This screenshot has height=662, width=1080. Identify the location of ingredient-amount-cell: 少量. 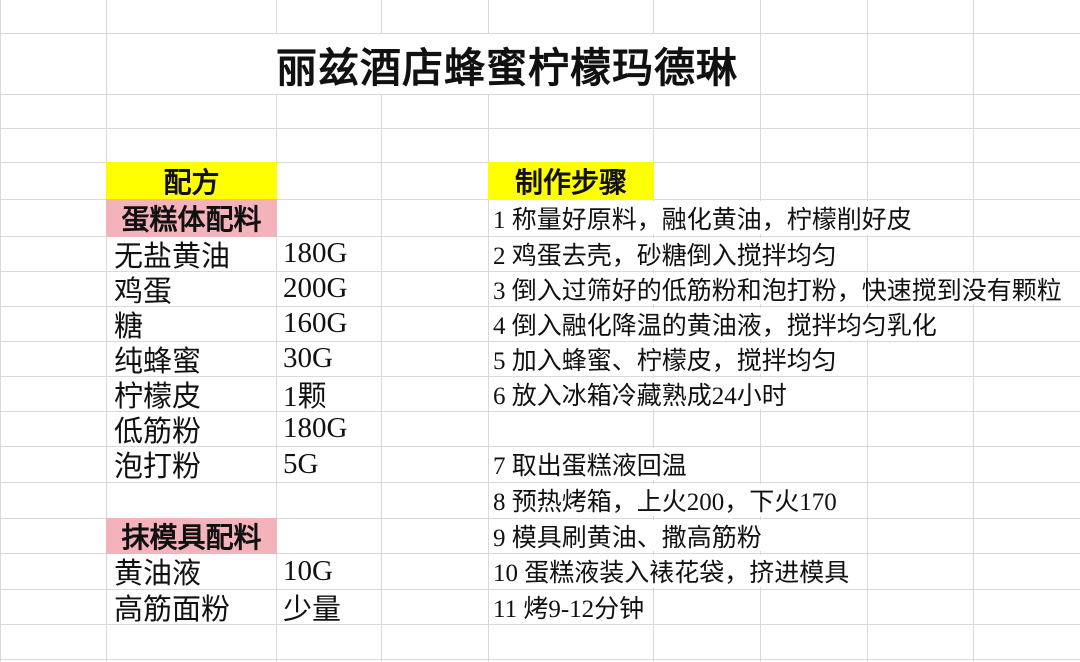
(312, 609).